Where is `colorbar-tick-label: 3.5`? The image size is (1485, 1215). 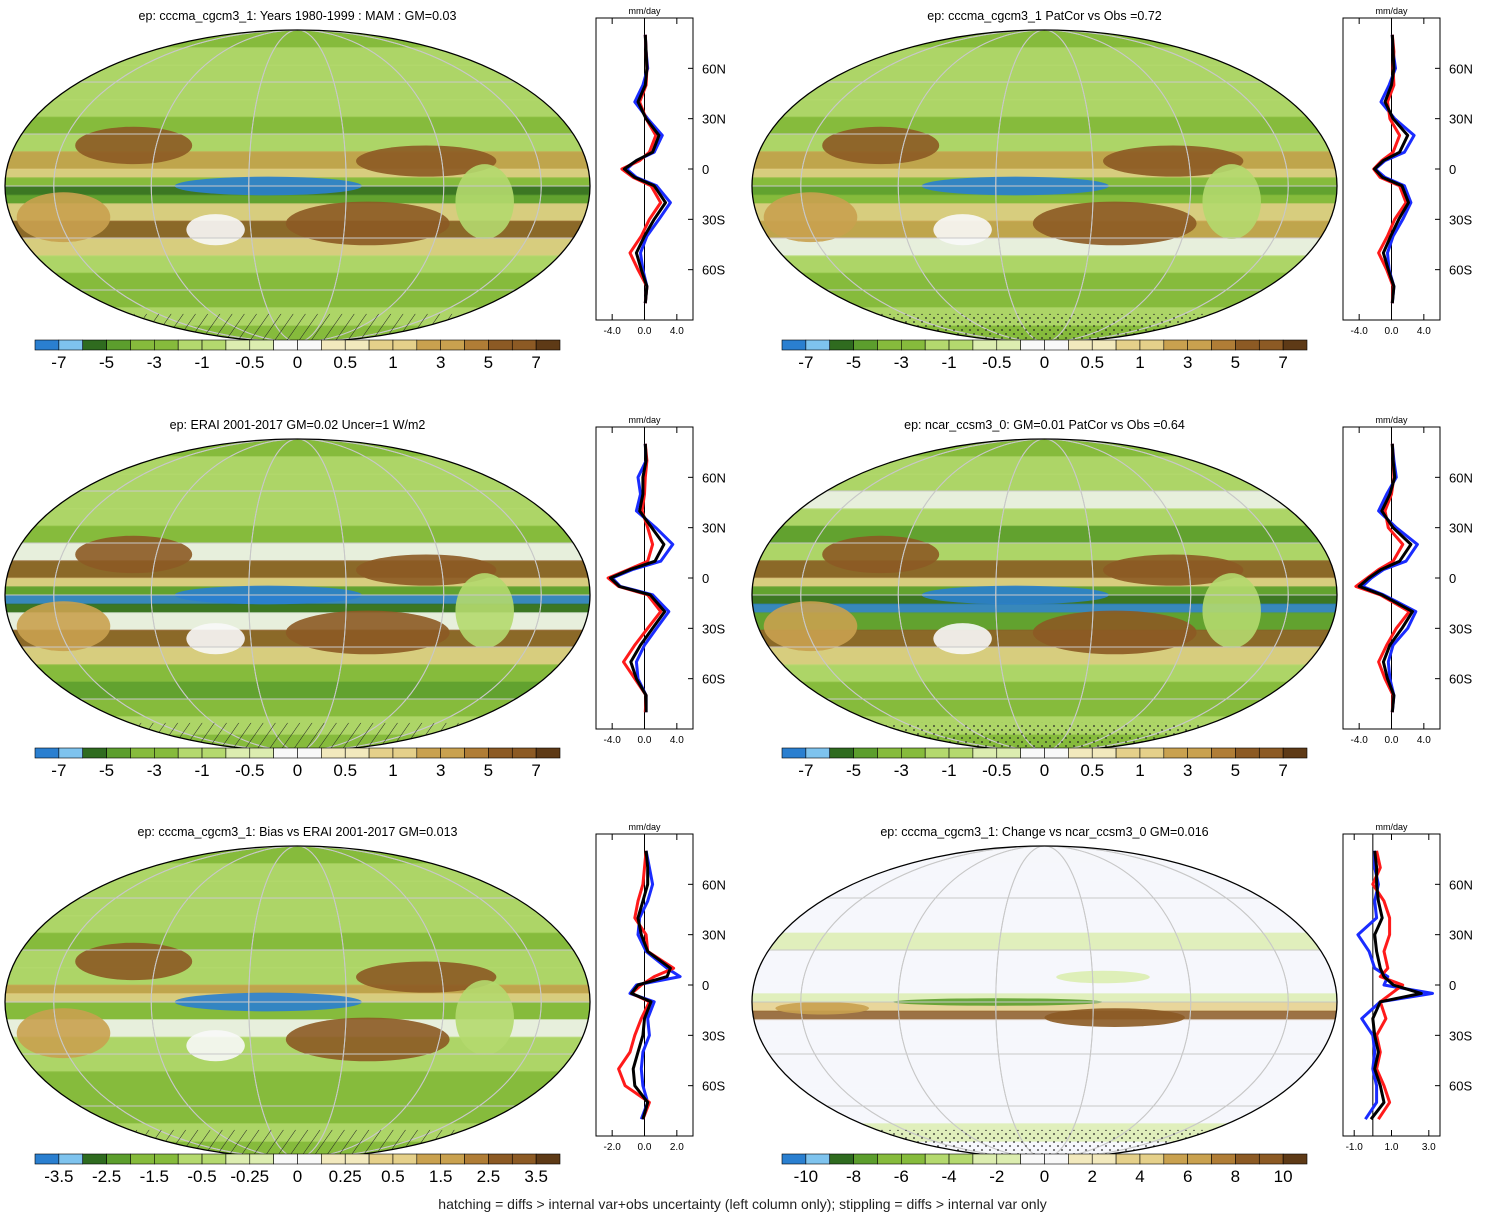 colorbar-tick-label: 3.5 is located at coordinates (536, 1176).